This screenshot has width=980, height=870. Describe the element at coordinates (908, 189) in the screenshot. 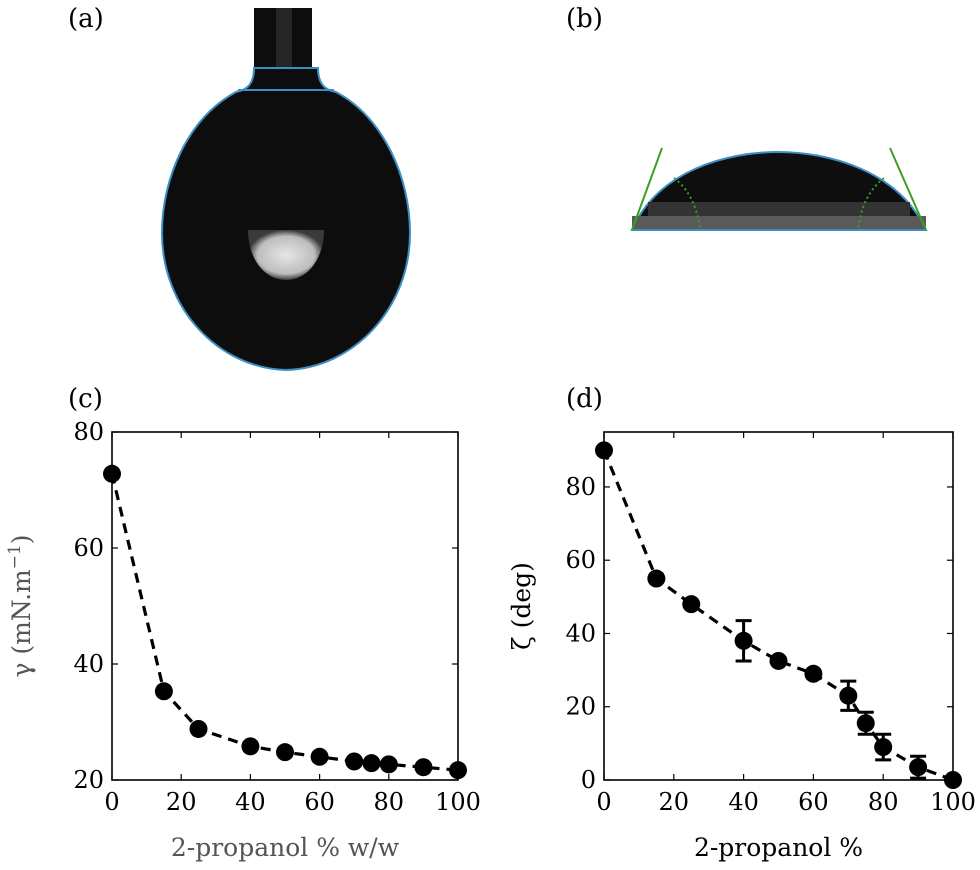

I see `tangent-right-icon` at that location.